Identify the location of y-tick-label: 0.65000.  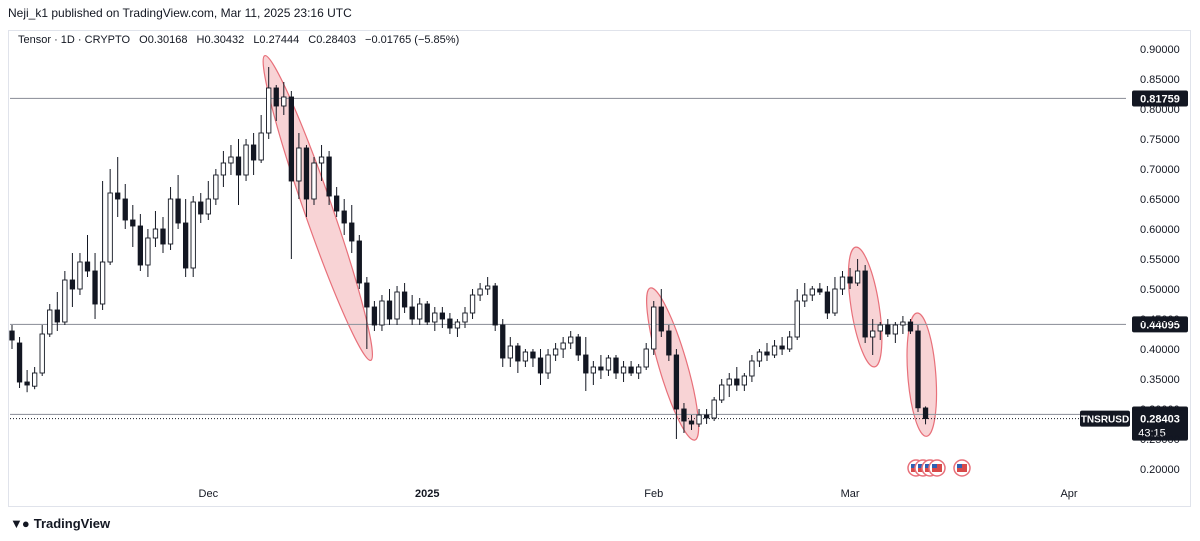
(1160, 200).